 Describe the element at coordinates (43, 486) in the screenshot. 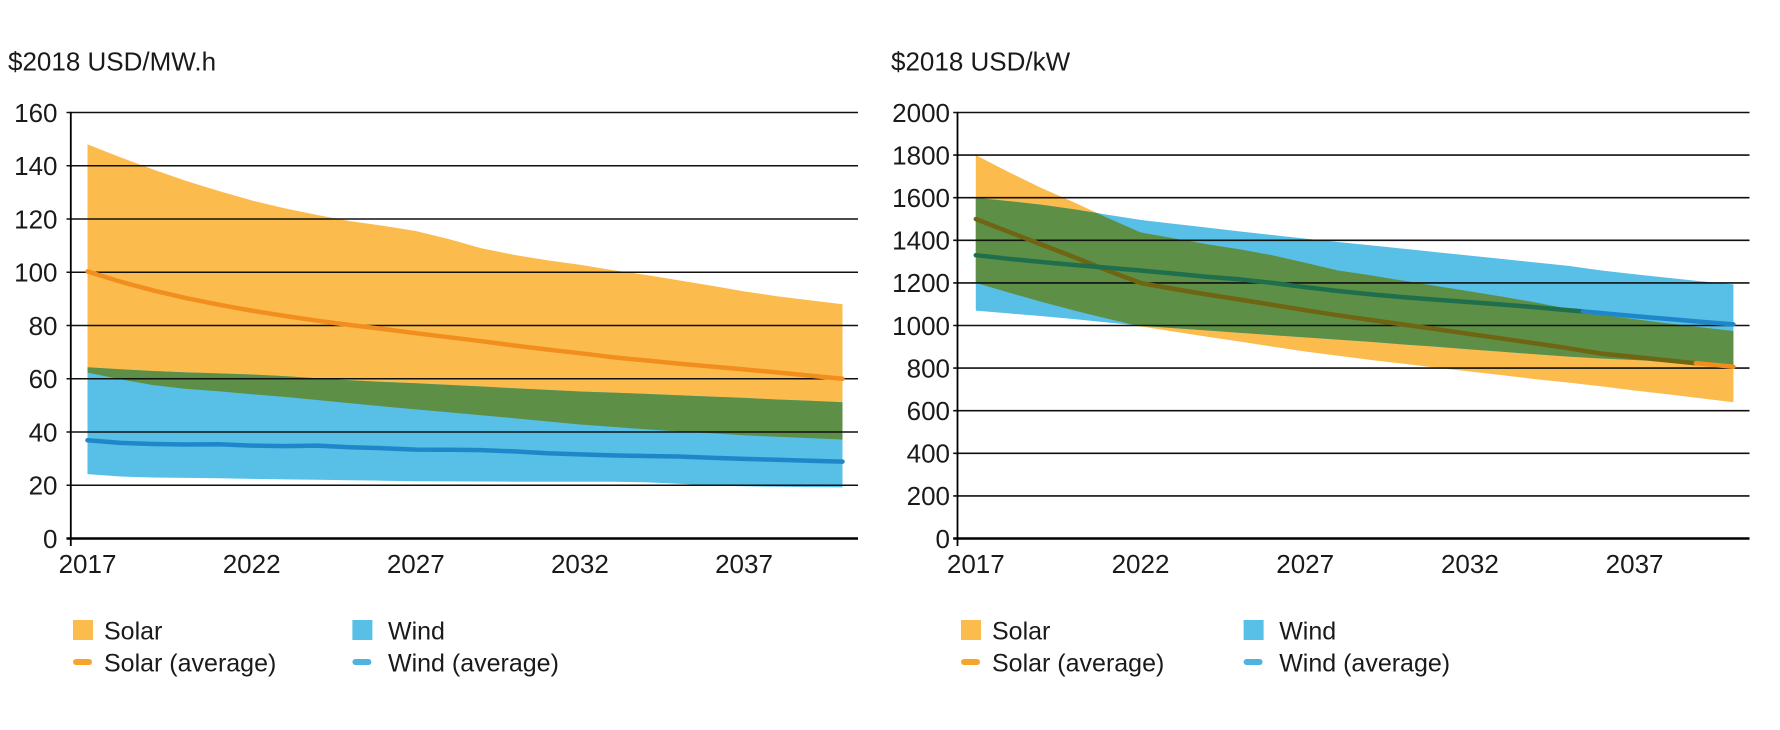

I see `svg-text: 20` at that location.